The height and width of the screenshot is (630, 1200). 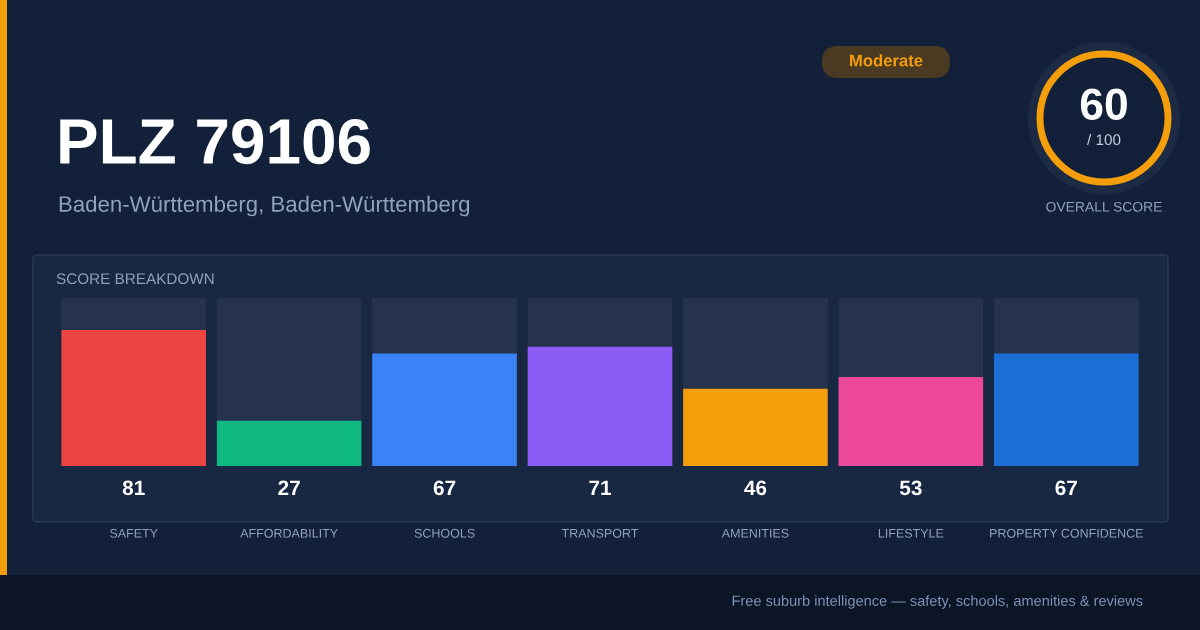 I want to click on data-label: 53, so click(x=910, y=488).